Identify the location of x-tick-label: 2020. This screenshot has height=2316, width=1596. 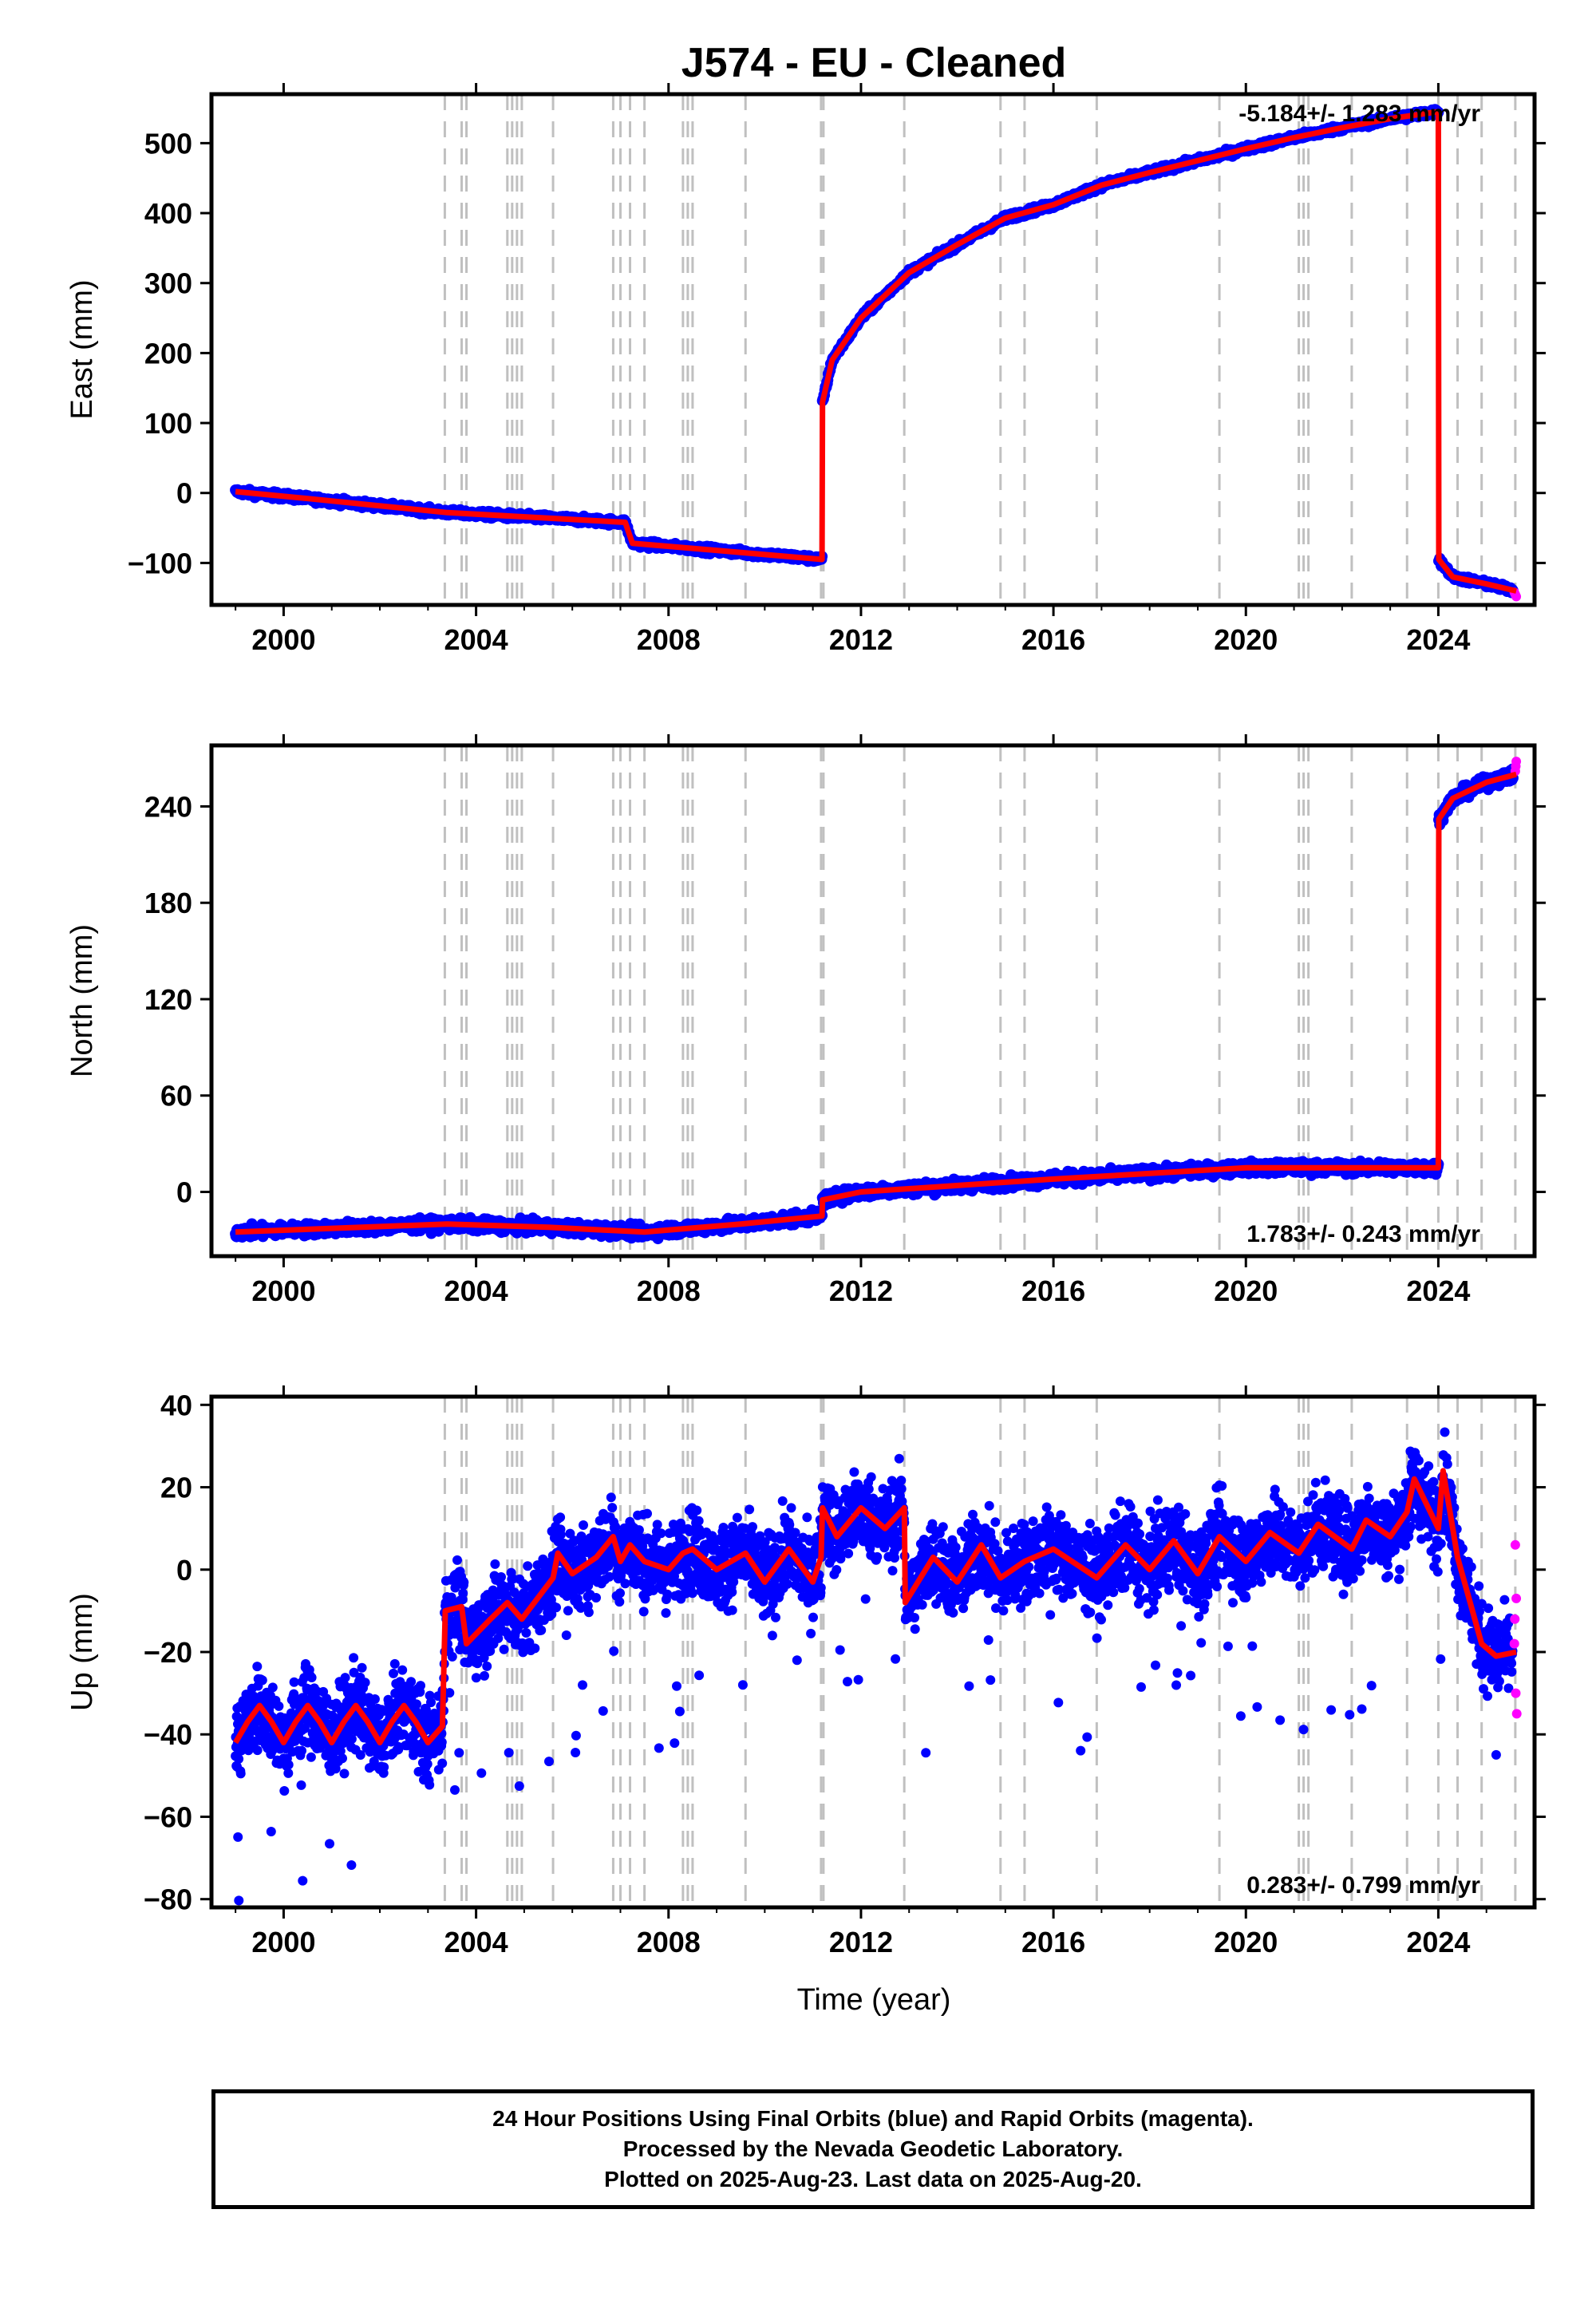
(1246, 639).